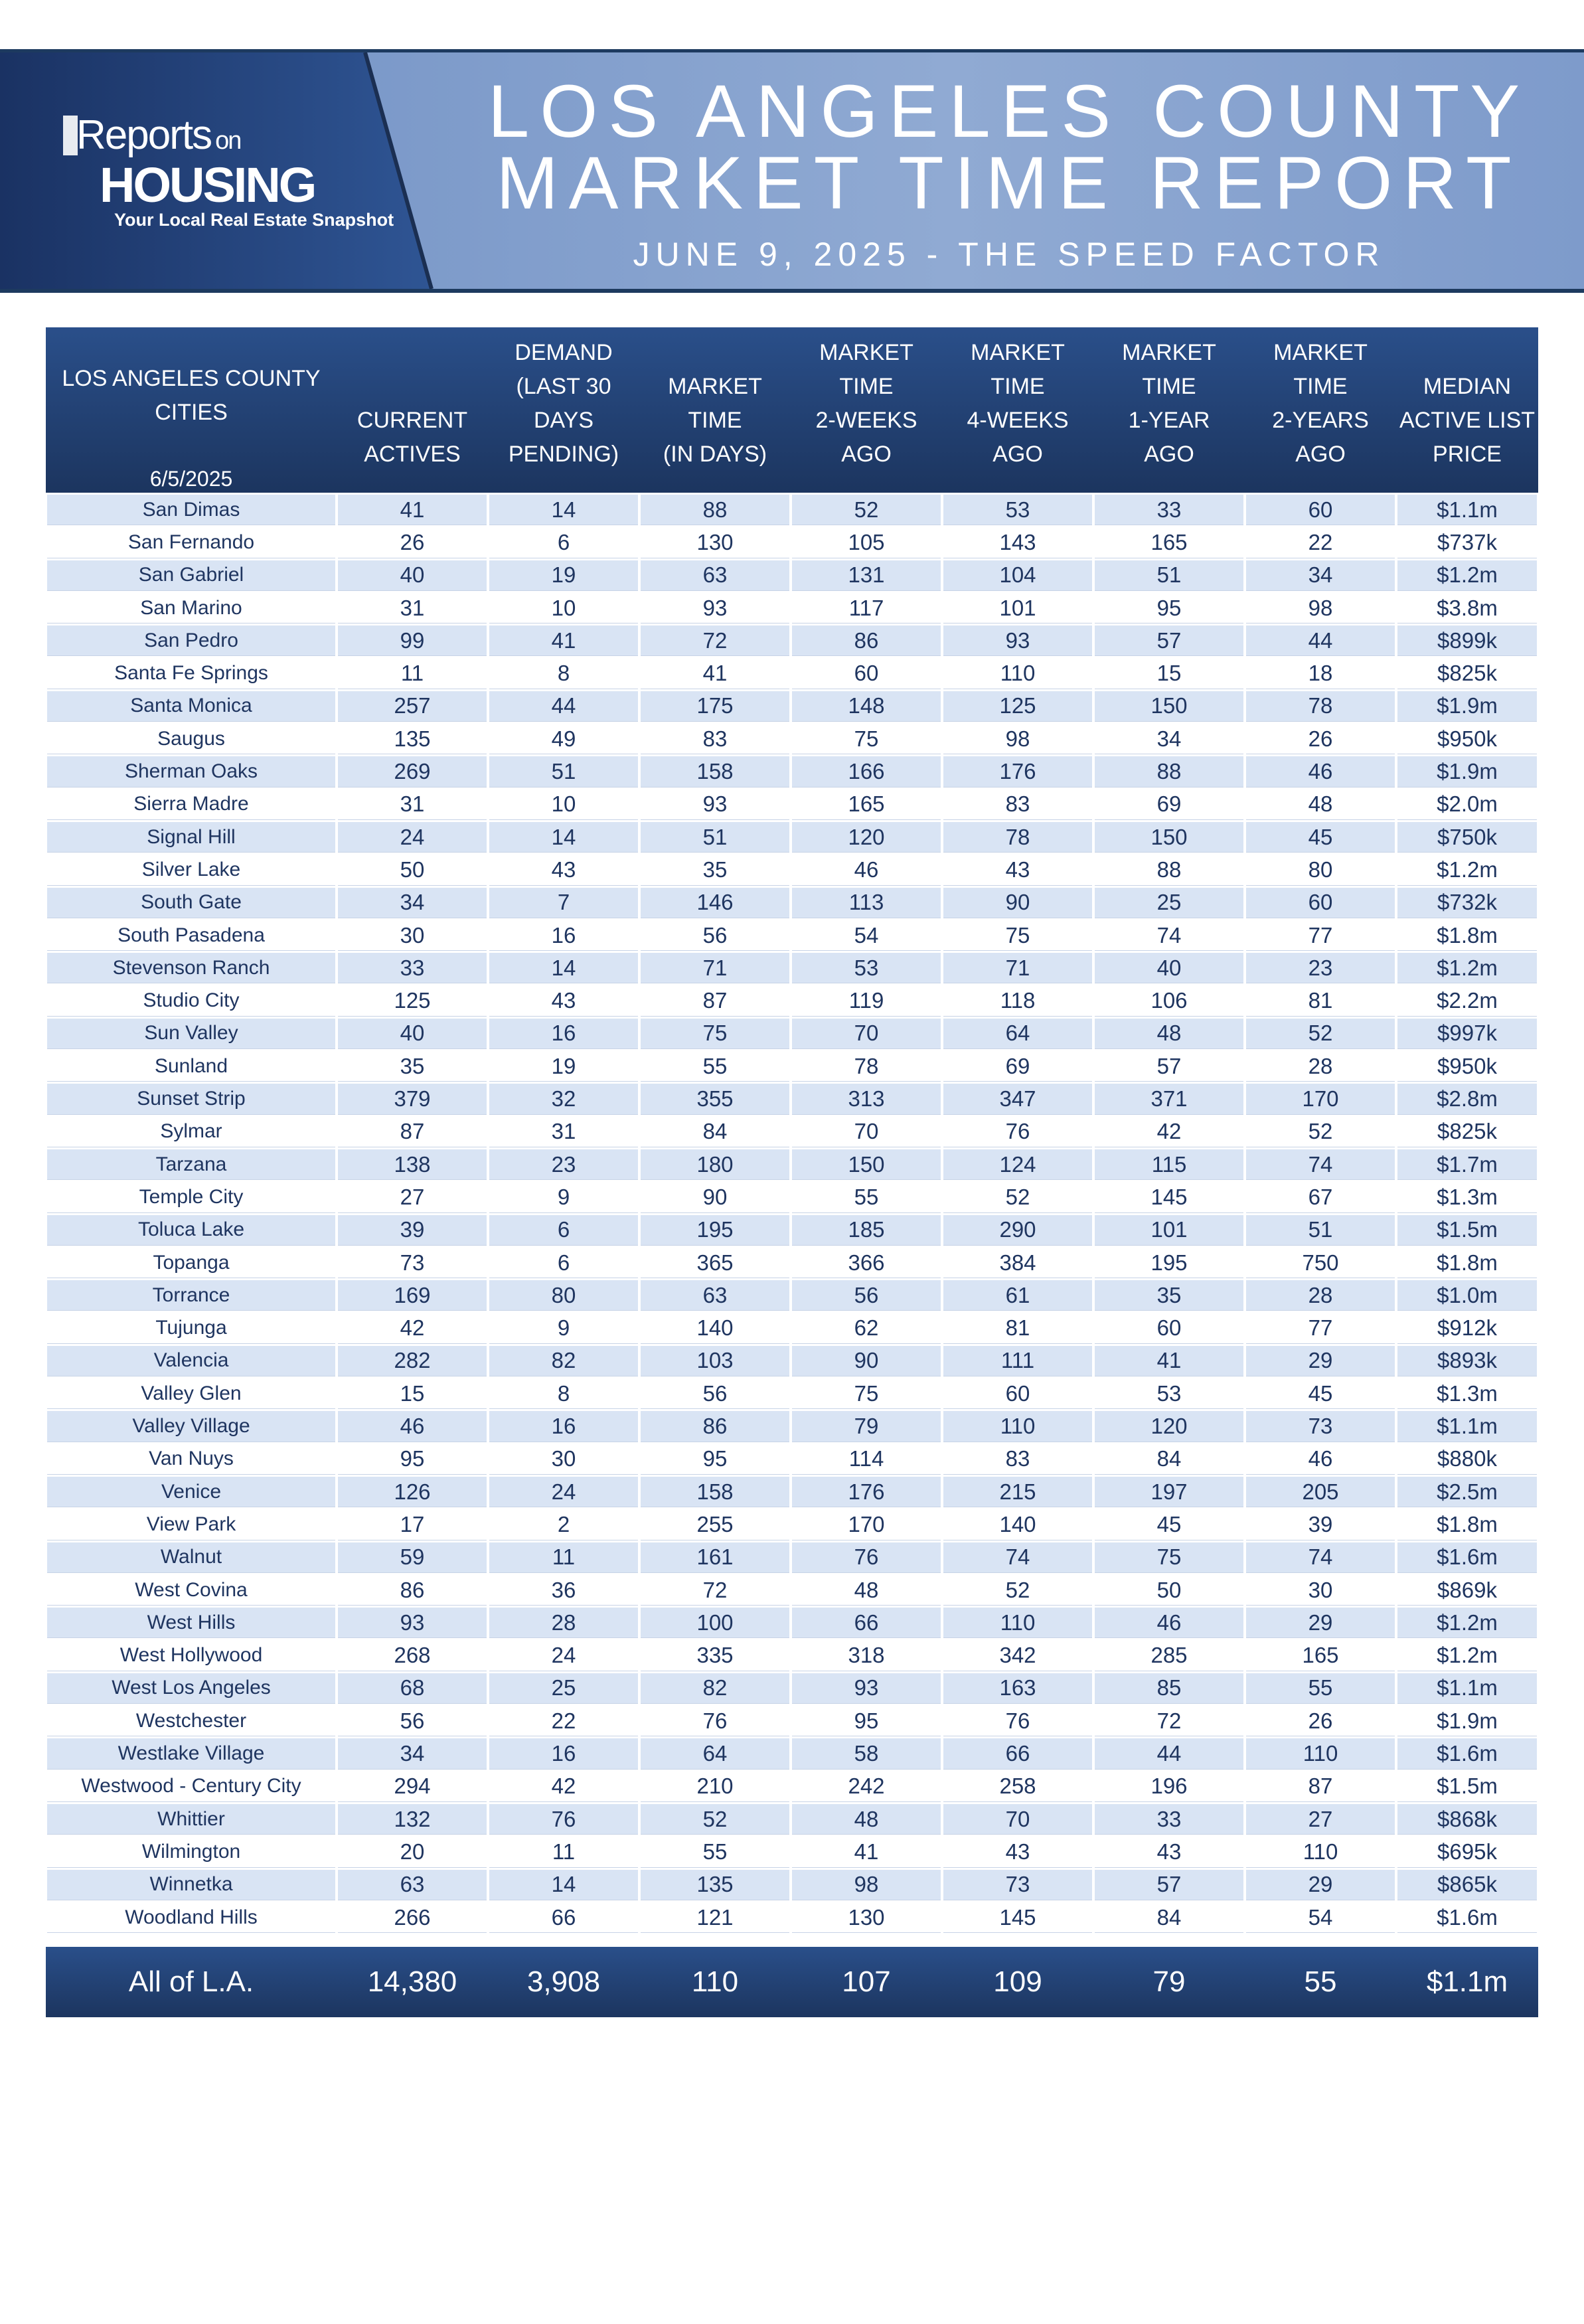 The image size is (1584, 2324). Describe the element at coordinates (1320, 1590) in the screenshot. I see `table-cell: 30` at that location.